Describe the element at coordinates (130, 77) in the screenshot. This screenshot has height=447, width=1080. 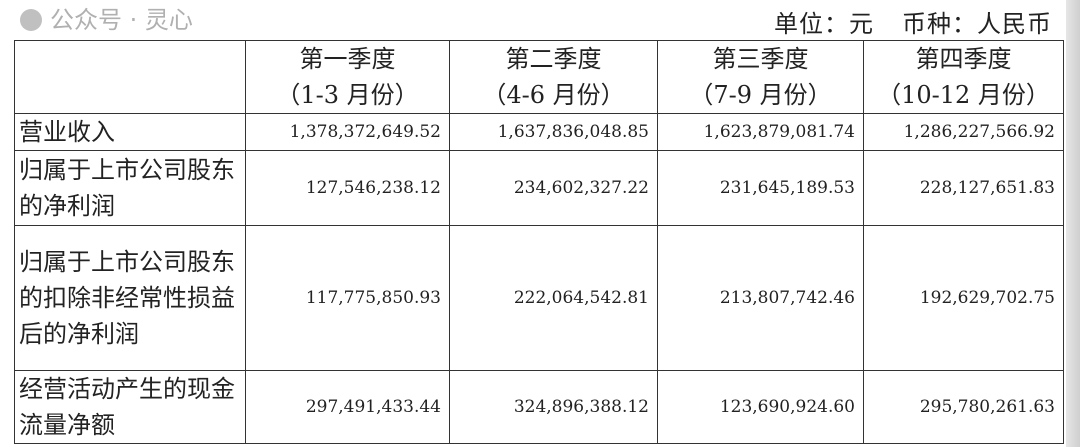
I see `header-empty` at that location.